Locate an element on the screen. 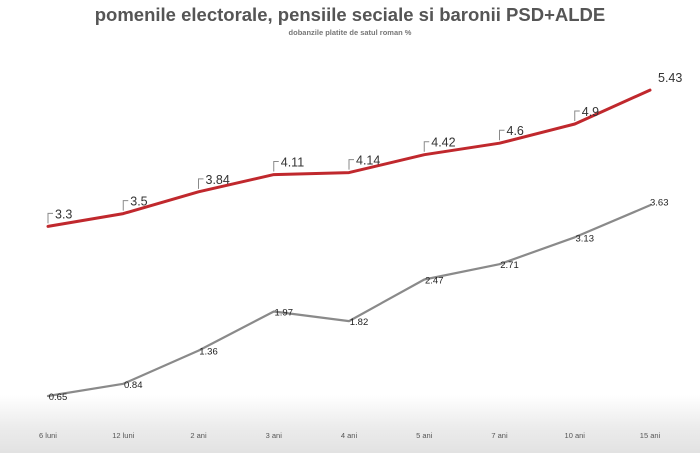  x-tick-label: 4 ani is located at coordinates (349, 435).